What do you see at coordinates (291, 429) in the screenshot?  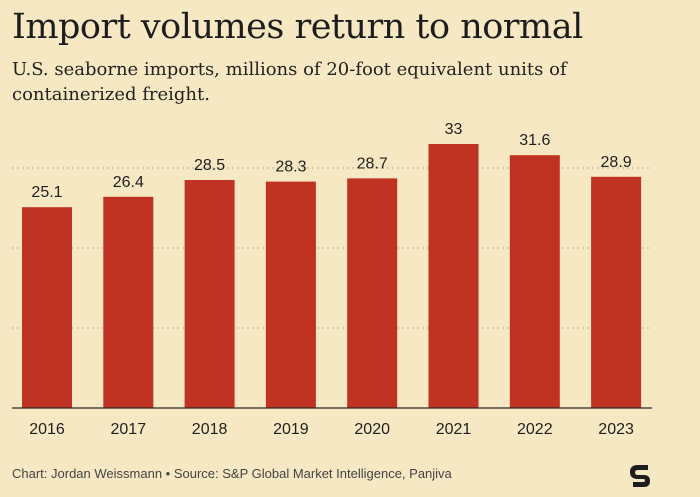 I see `x-tick-2019: 2019` at bounding box center [291, 429].